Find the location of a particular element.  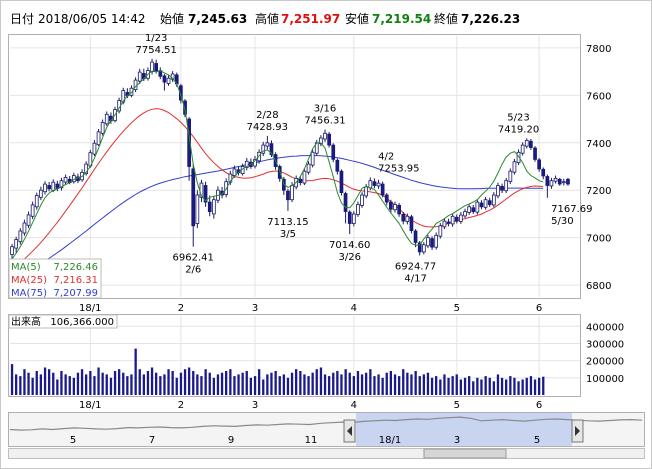

nav-label: 11 is located at coordinates (311, 440).